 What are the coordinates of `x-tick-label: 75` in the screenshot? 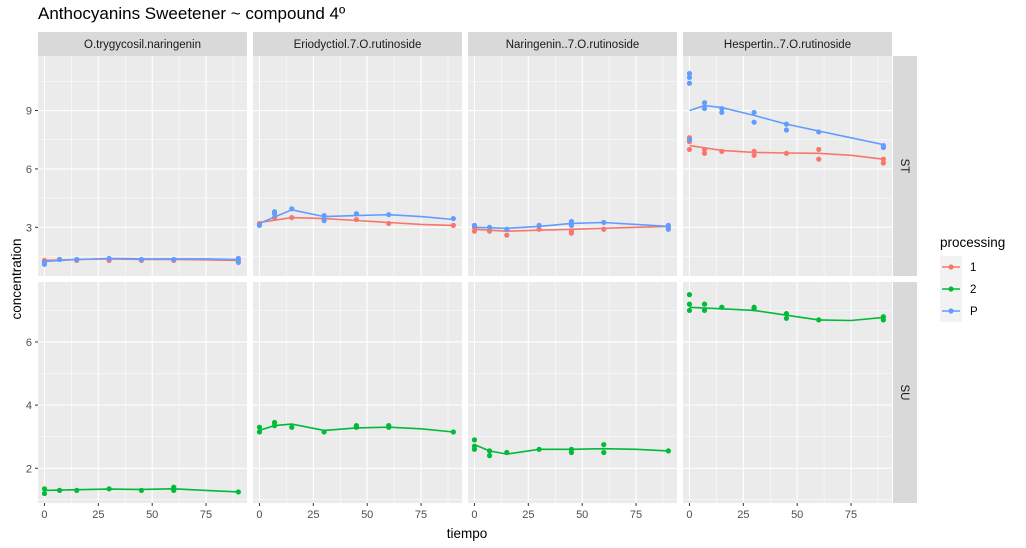 It's located at (206, 515).